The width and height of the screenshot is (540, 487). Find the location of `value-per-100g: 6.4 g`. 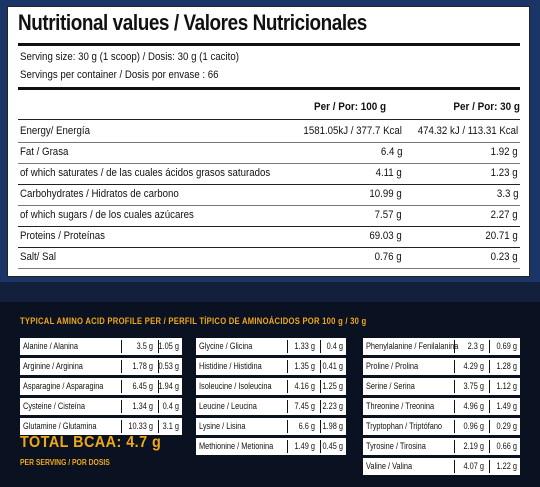

value-per-100g: 6.4 g is located at coordinates (391, 152).